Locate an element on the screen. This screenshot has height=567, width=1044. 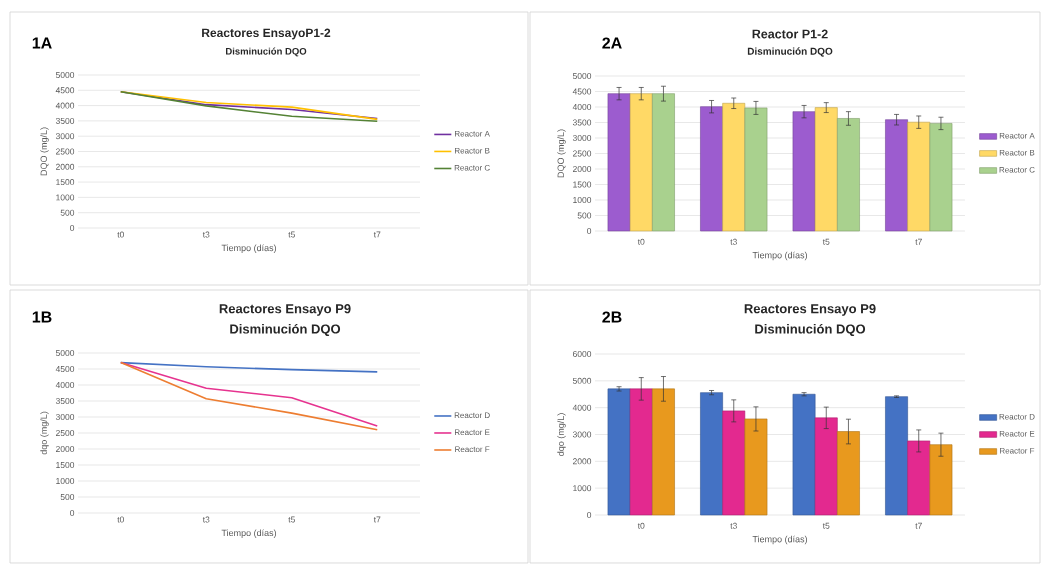
legend-label: Reactor C is located at coordinates (472, 167).